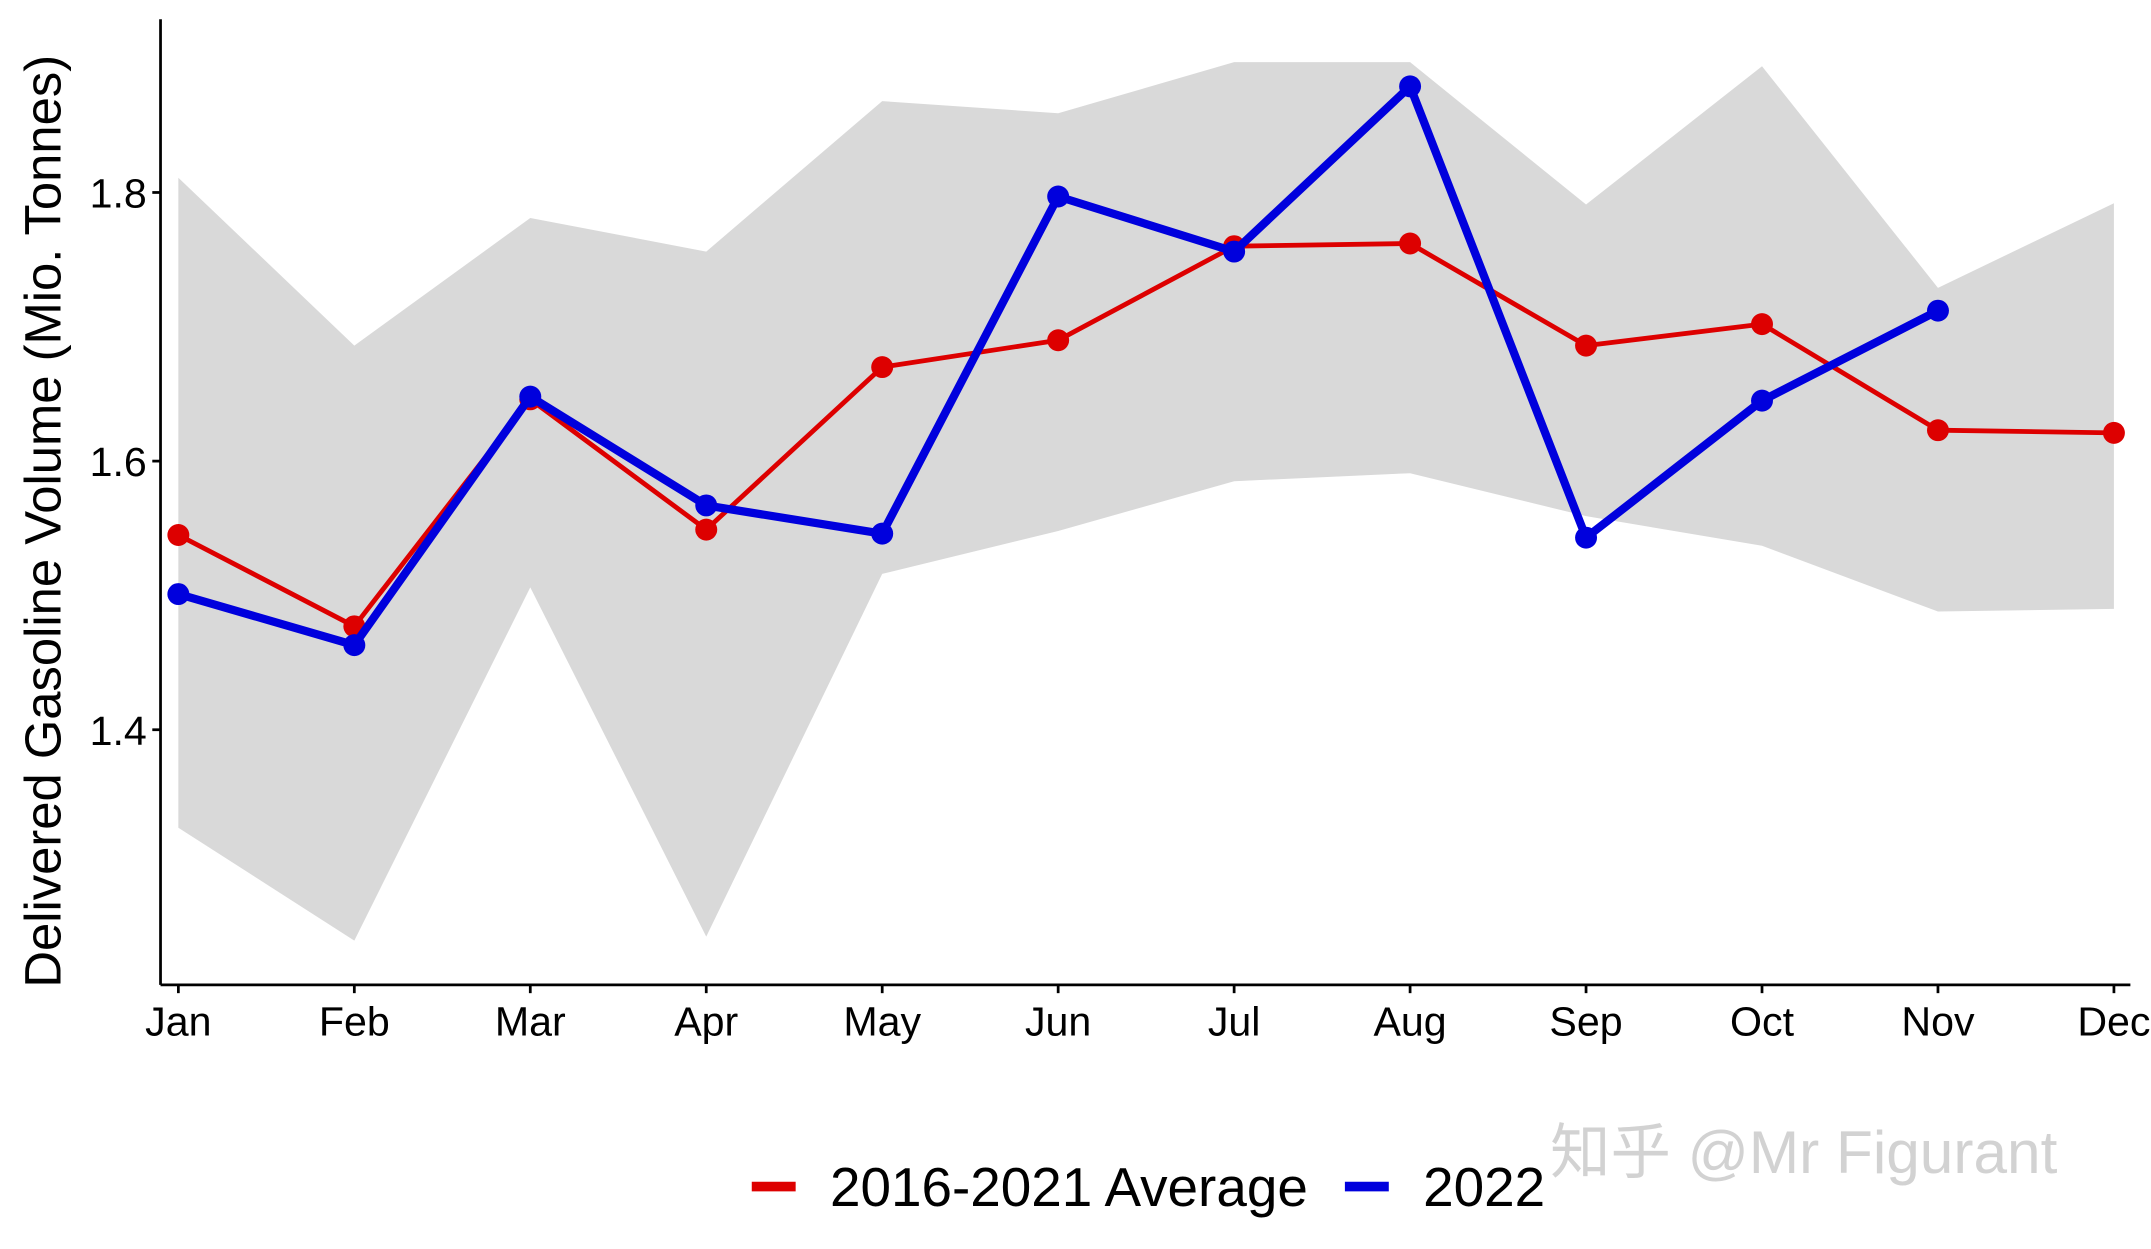  What do you see at coordinates (530, 1022) in the screenshot?
I see `x-tick-label: Mar` at bounding box center [530, 1022].